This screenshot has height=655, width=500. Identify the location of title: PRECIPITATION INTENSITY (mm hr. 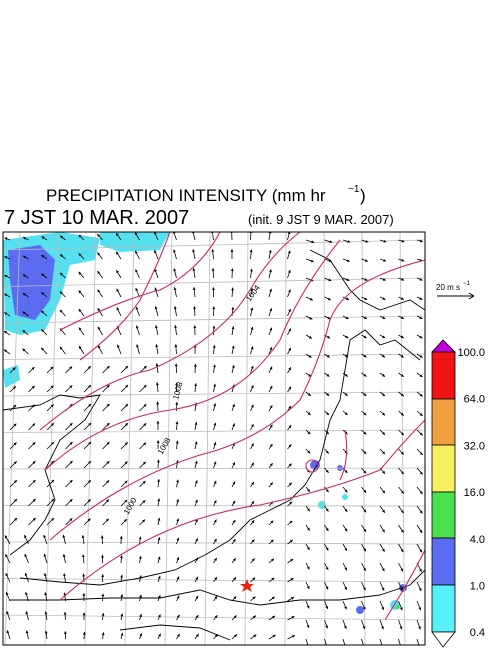
(186, 195).